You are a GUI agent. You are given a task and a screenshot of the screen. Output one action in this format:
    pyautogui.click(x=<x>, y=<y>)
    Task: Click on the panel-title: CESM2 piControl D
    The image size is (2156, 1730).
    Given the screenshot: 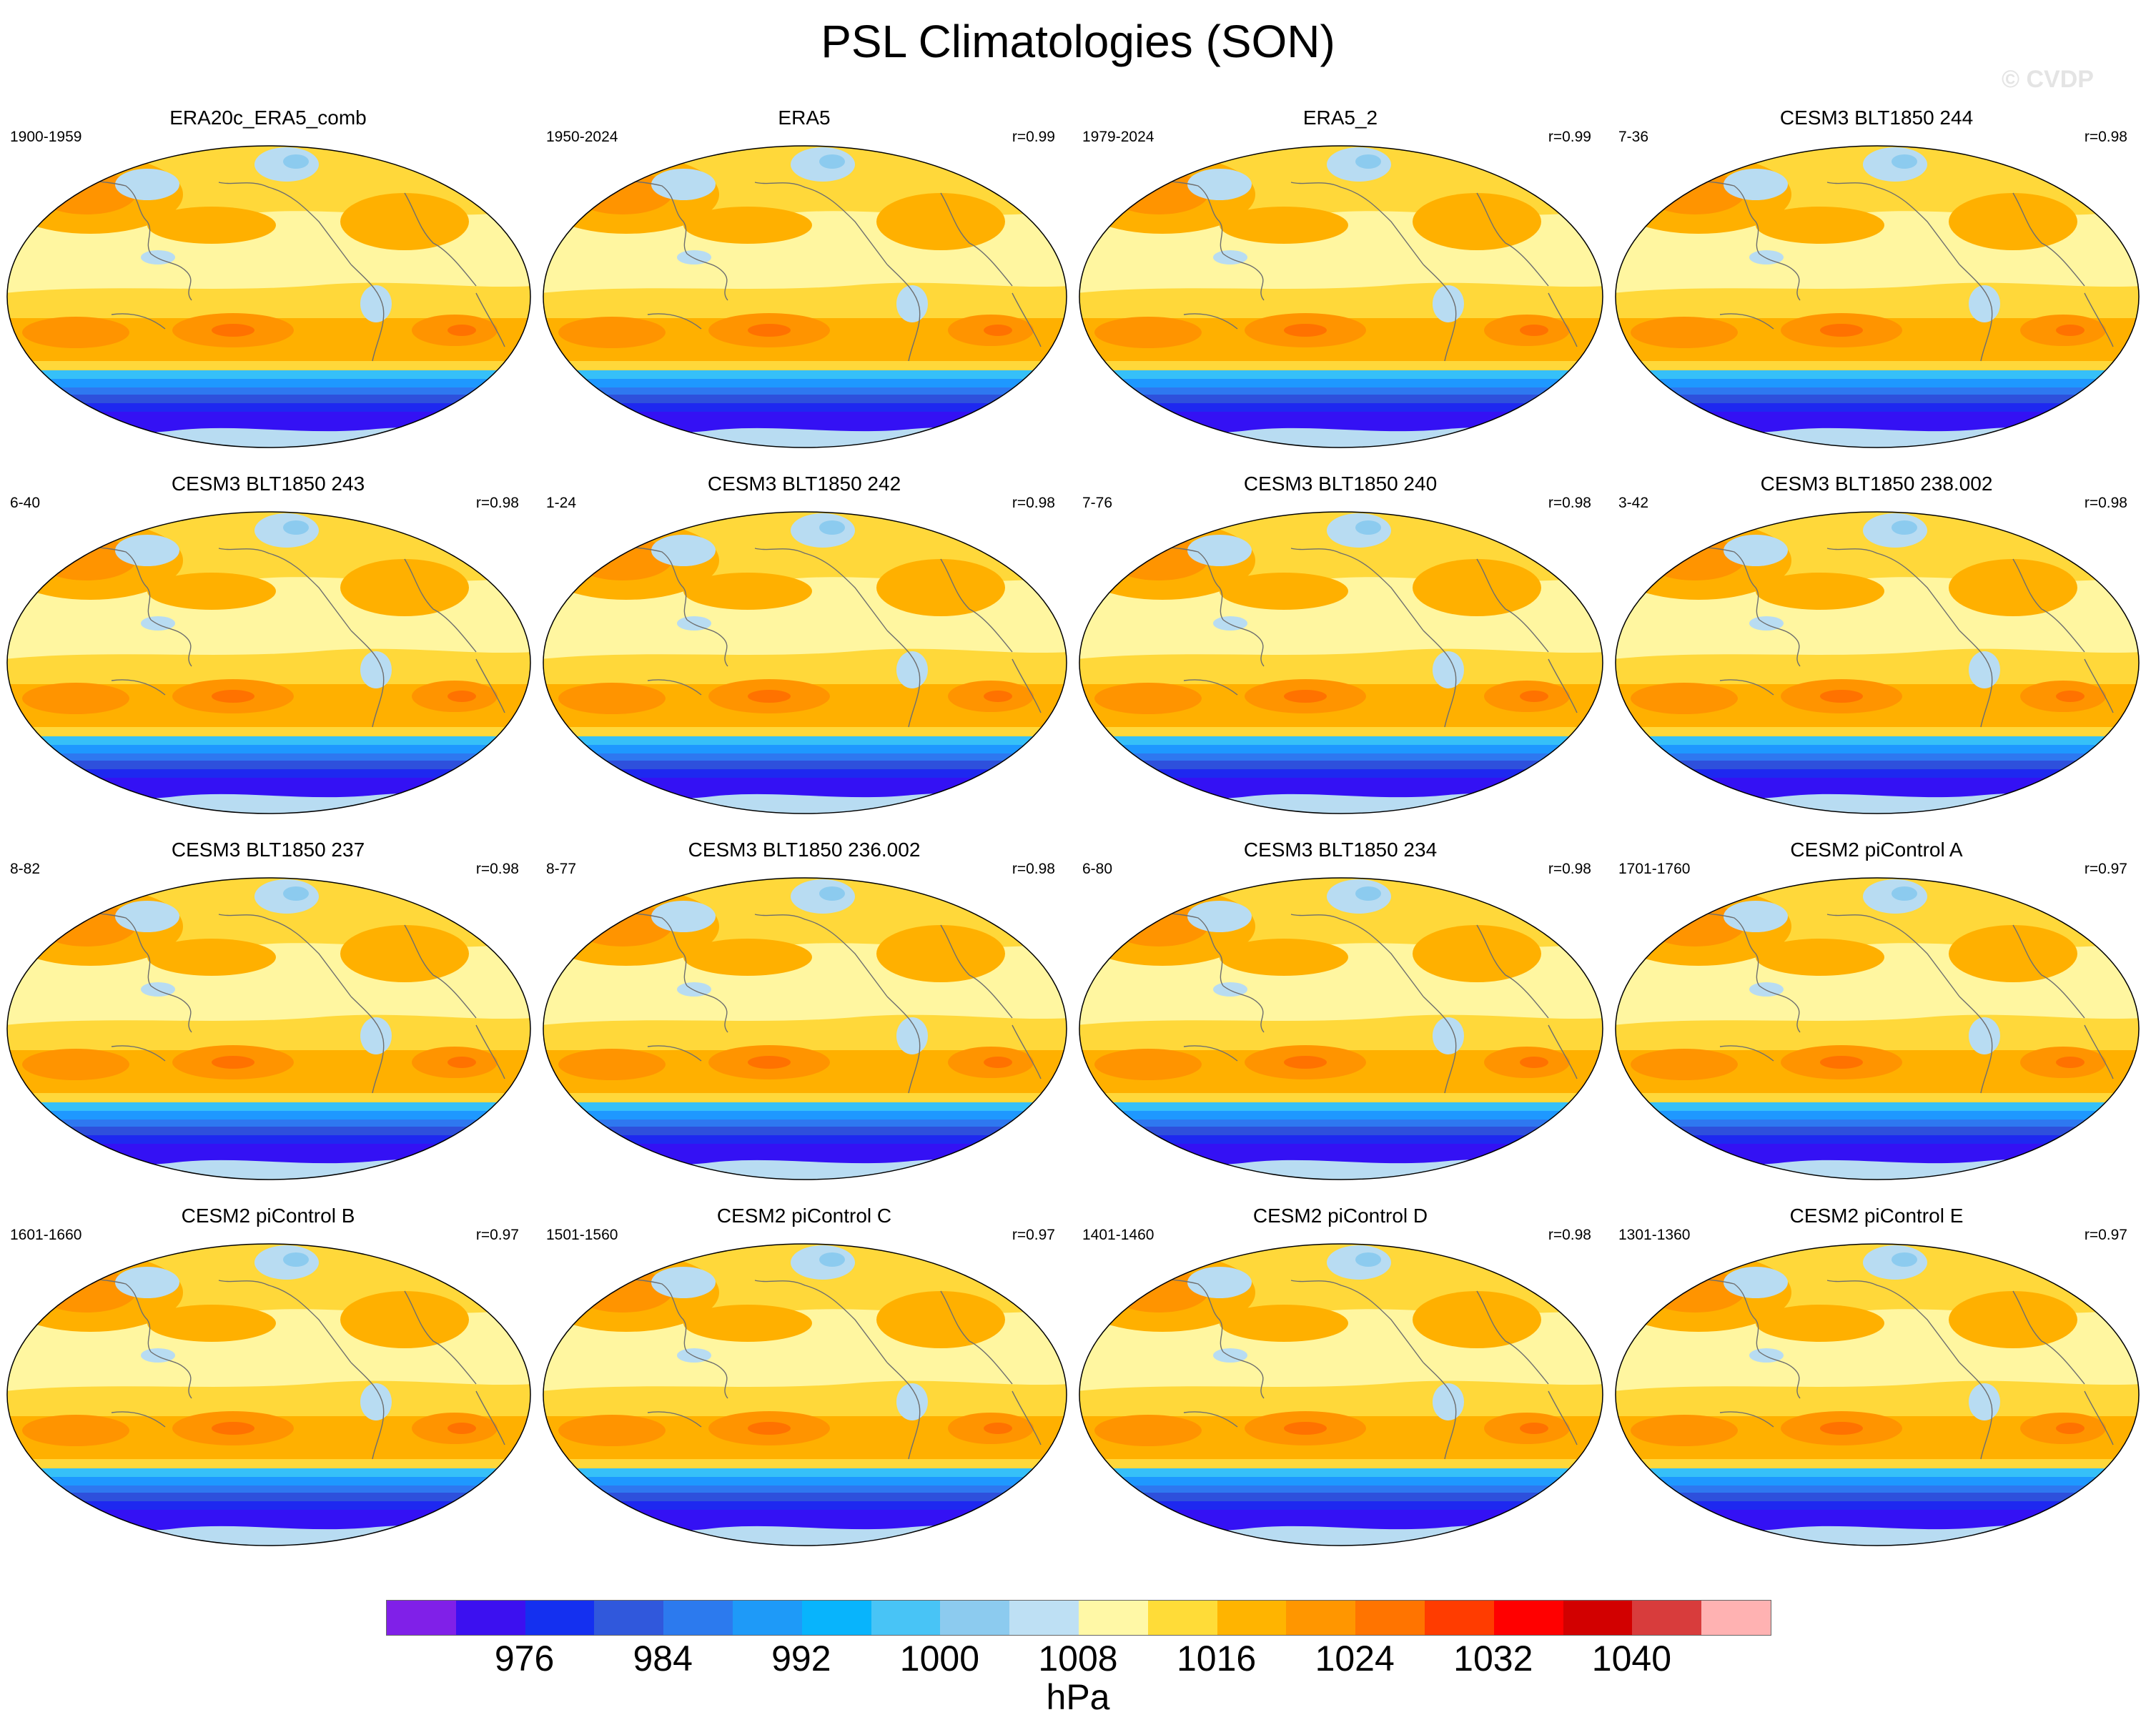 What is the action you would take?
    pyautogui.click(x=1340, y=1216)
    